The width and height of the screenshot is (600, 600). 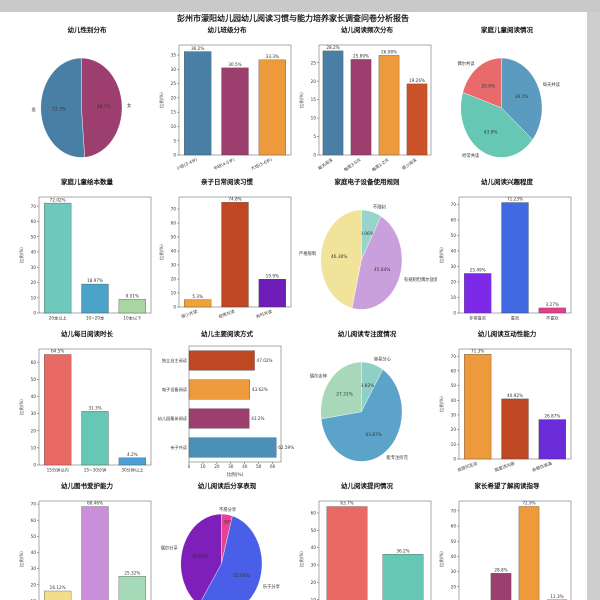 I want to click on svg-text: 27.31%, so click(x=344, y=394).